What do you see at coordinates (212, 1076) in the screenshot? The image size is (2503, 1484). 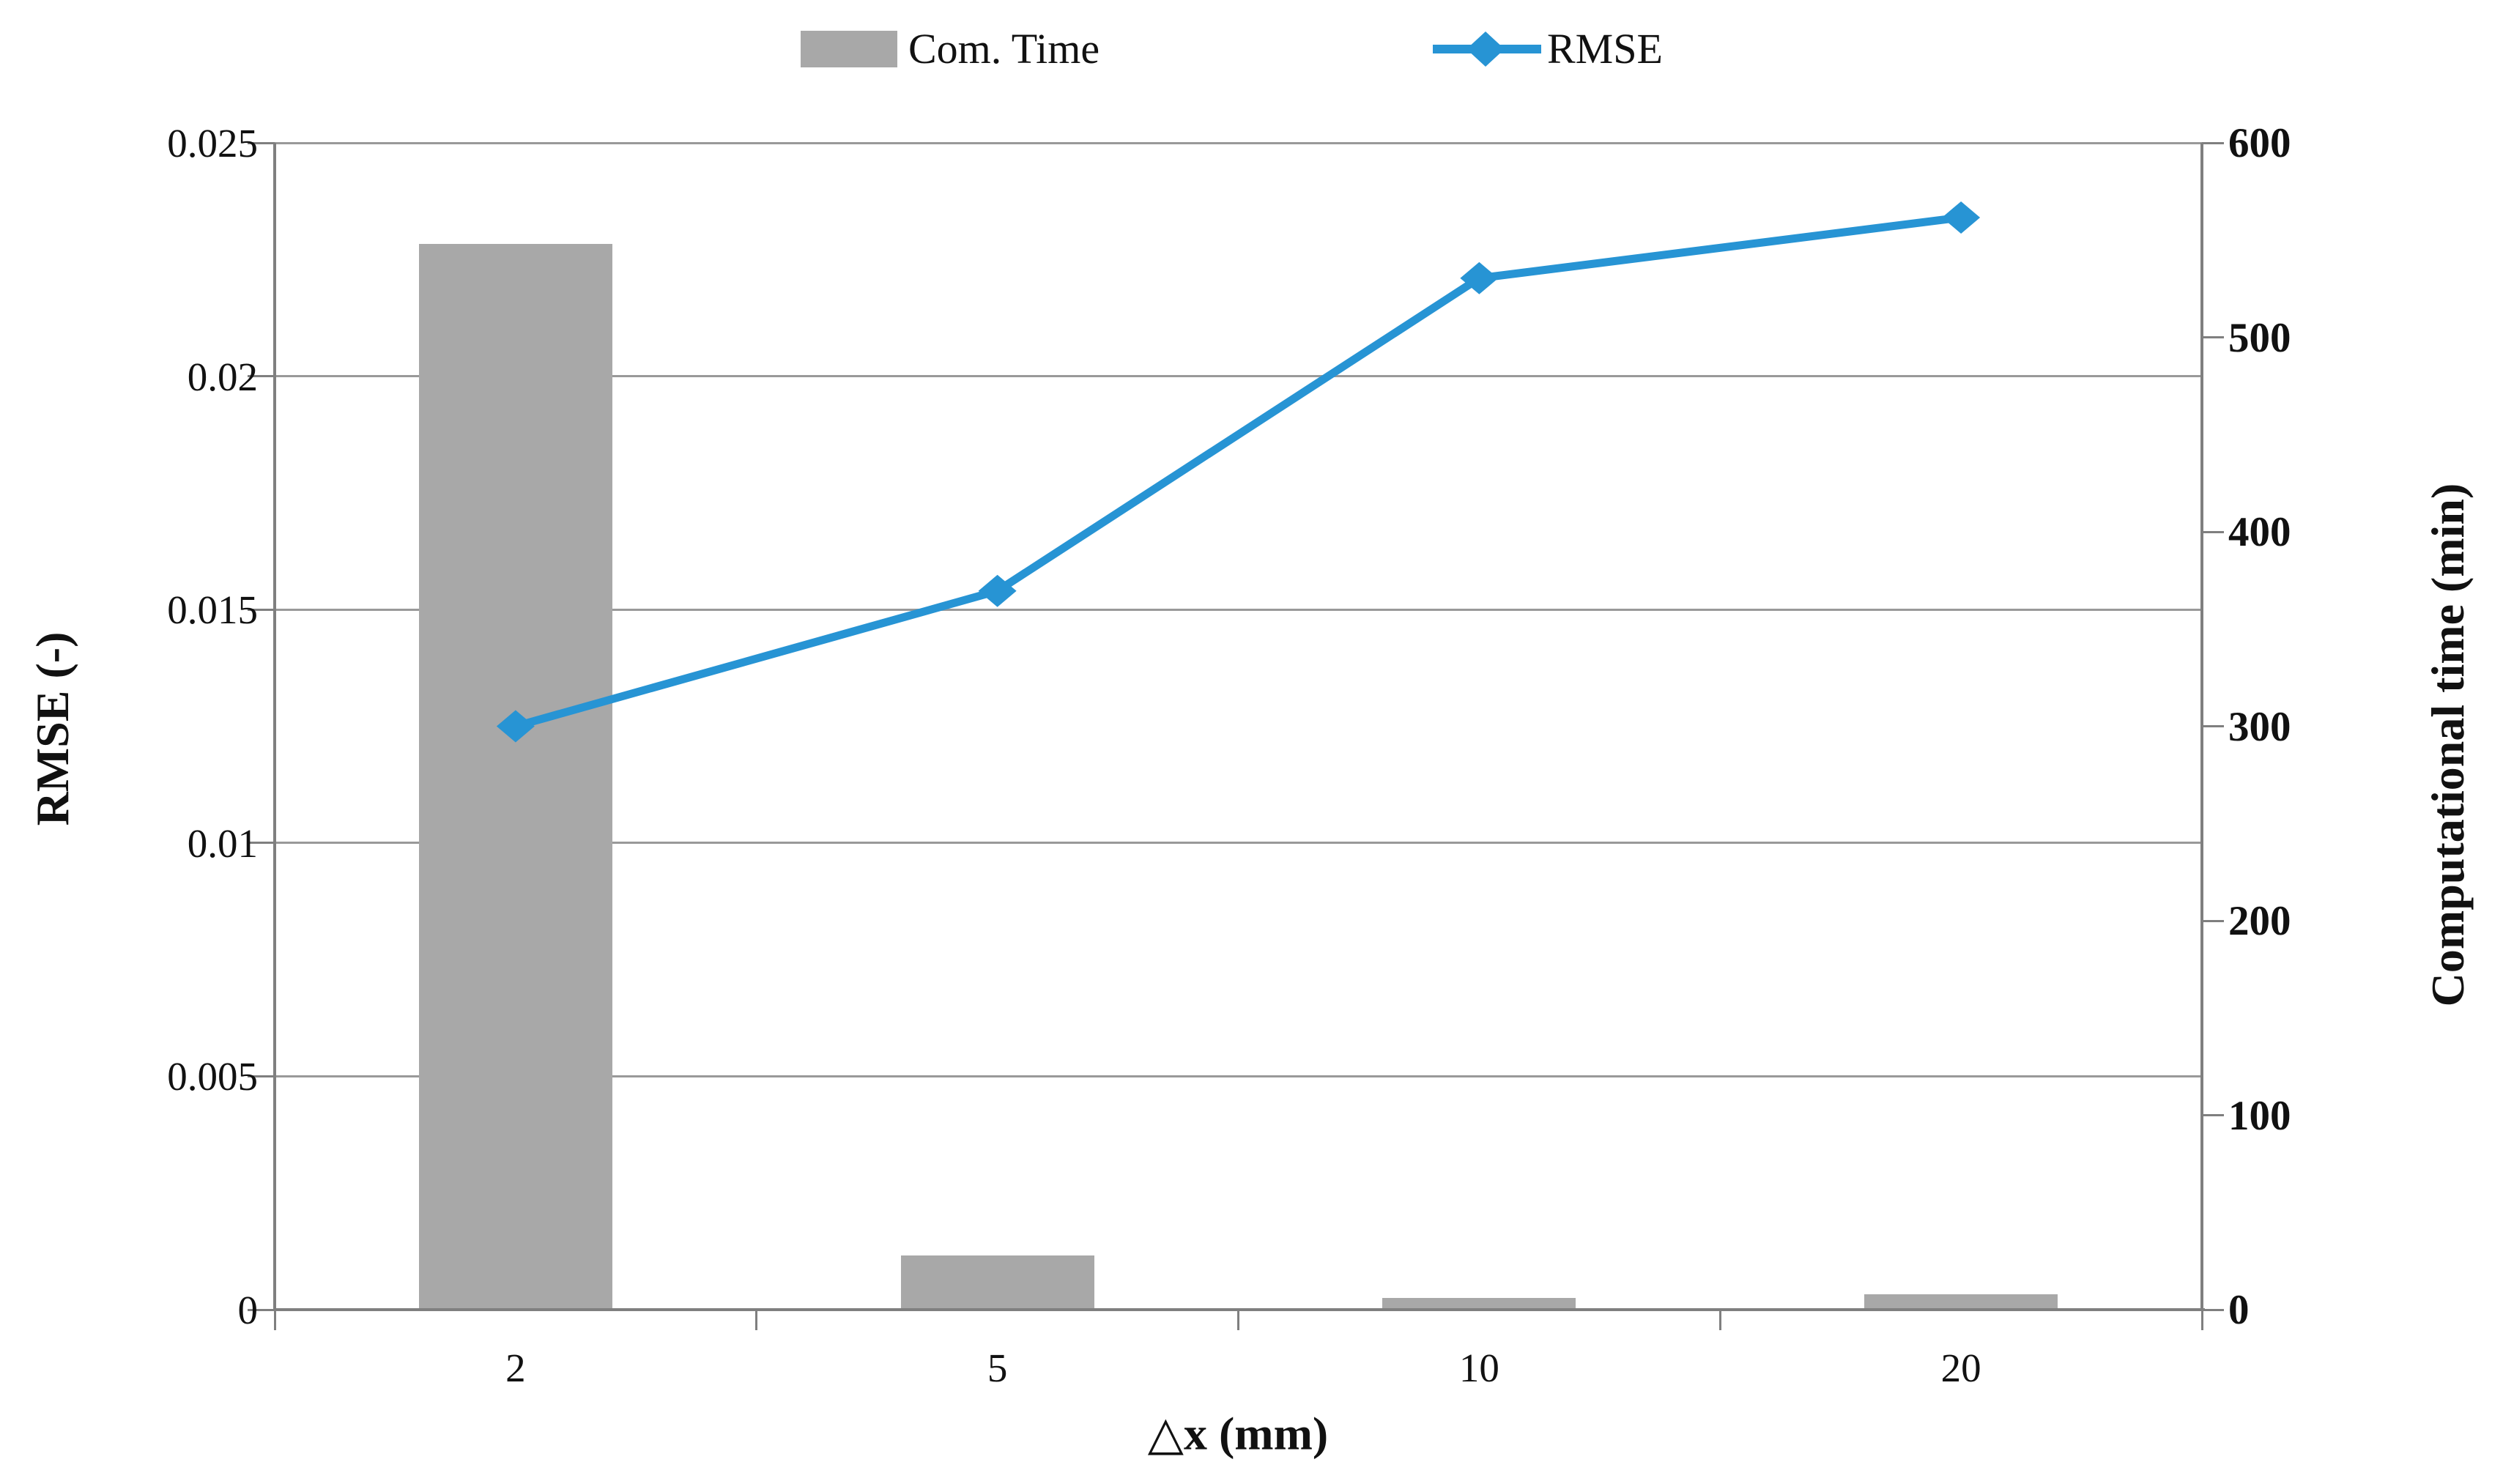 I see `left-axis-tick-label: 0.005` at bounding box center [212, 1076].